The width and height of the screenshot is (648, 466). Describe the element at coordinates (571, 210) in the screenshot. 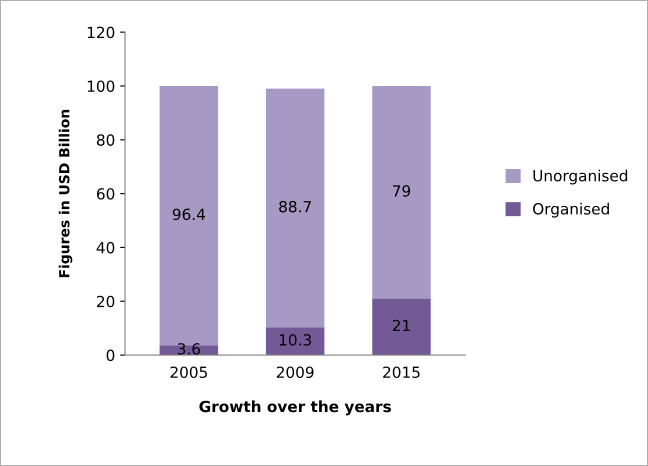

I see `legend-label: Organised` at that location.